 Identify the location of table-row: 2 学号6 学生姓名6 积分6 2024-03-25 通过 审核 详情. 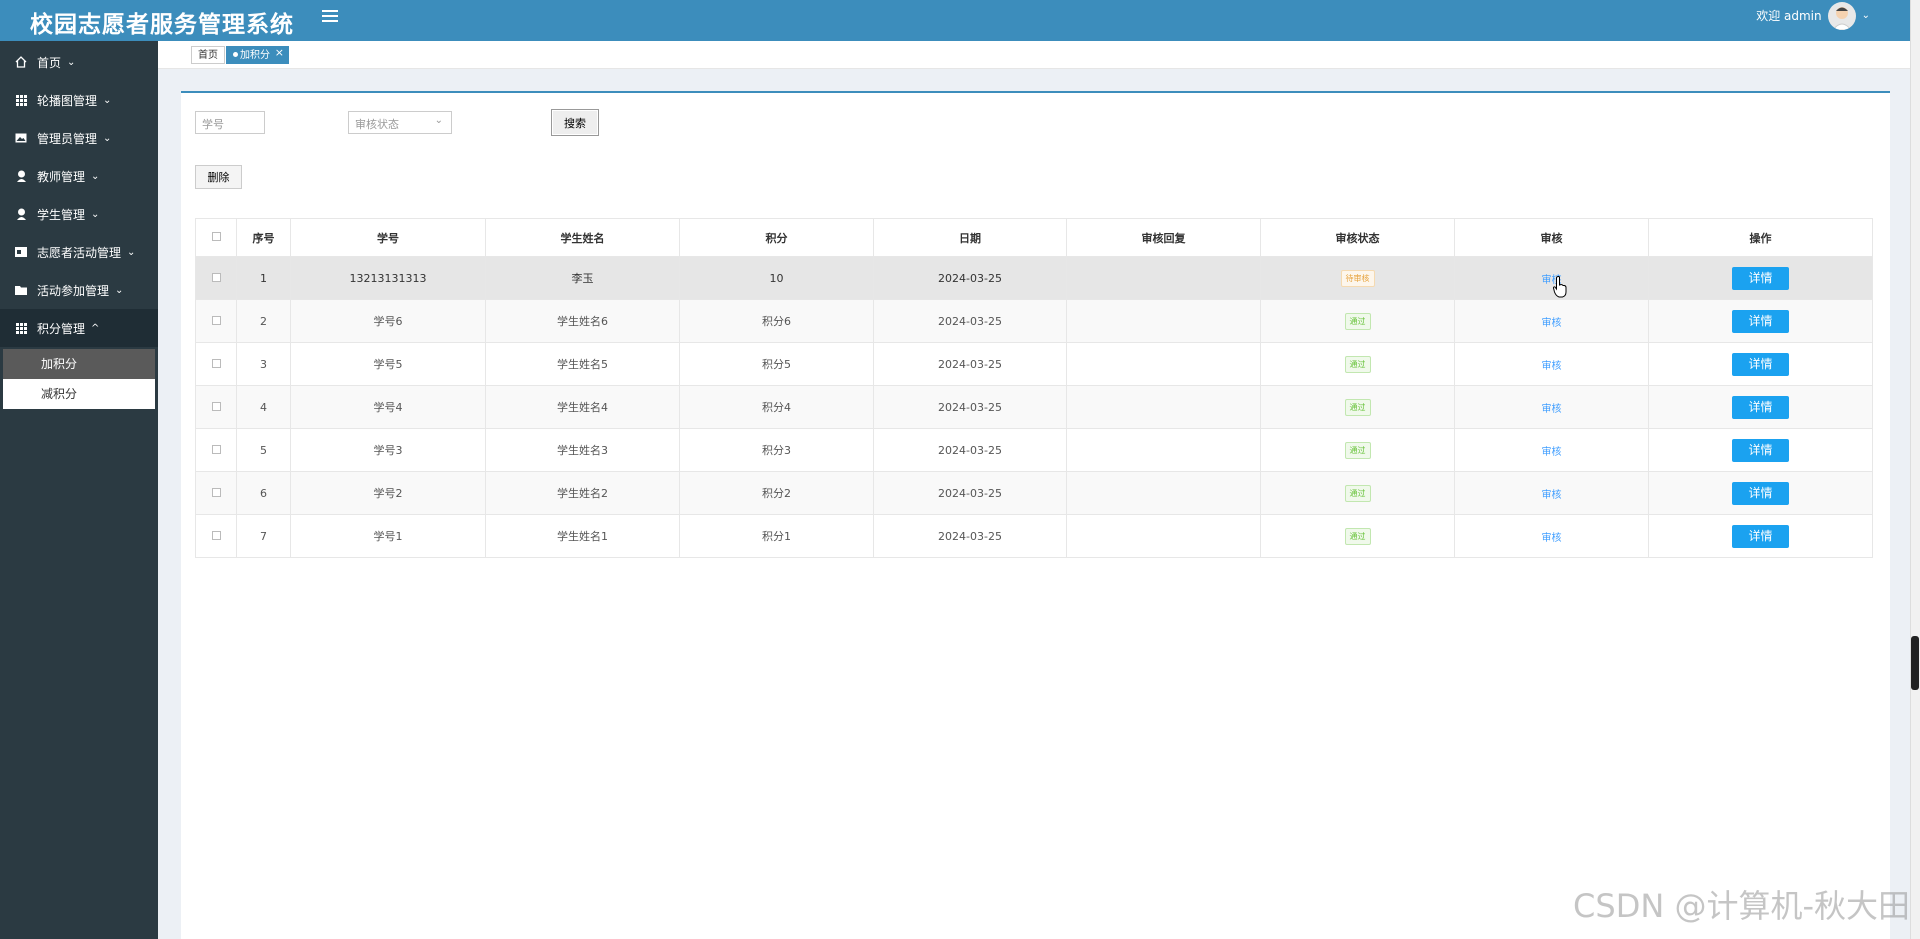
(1034, 321).